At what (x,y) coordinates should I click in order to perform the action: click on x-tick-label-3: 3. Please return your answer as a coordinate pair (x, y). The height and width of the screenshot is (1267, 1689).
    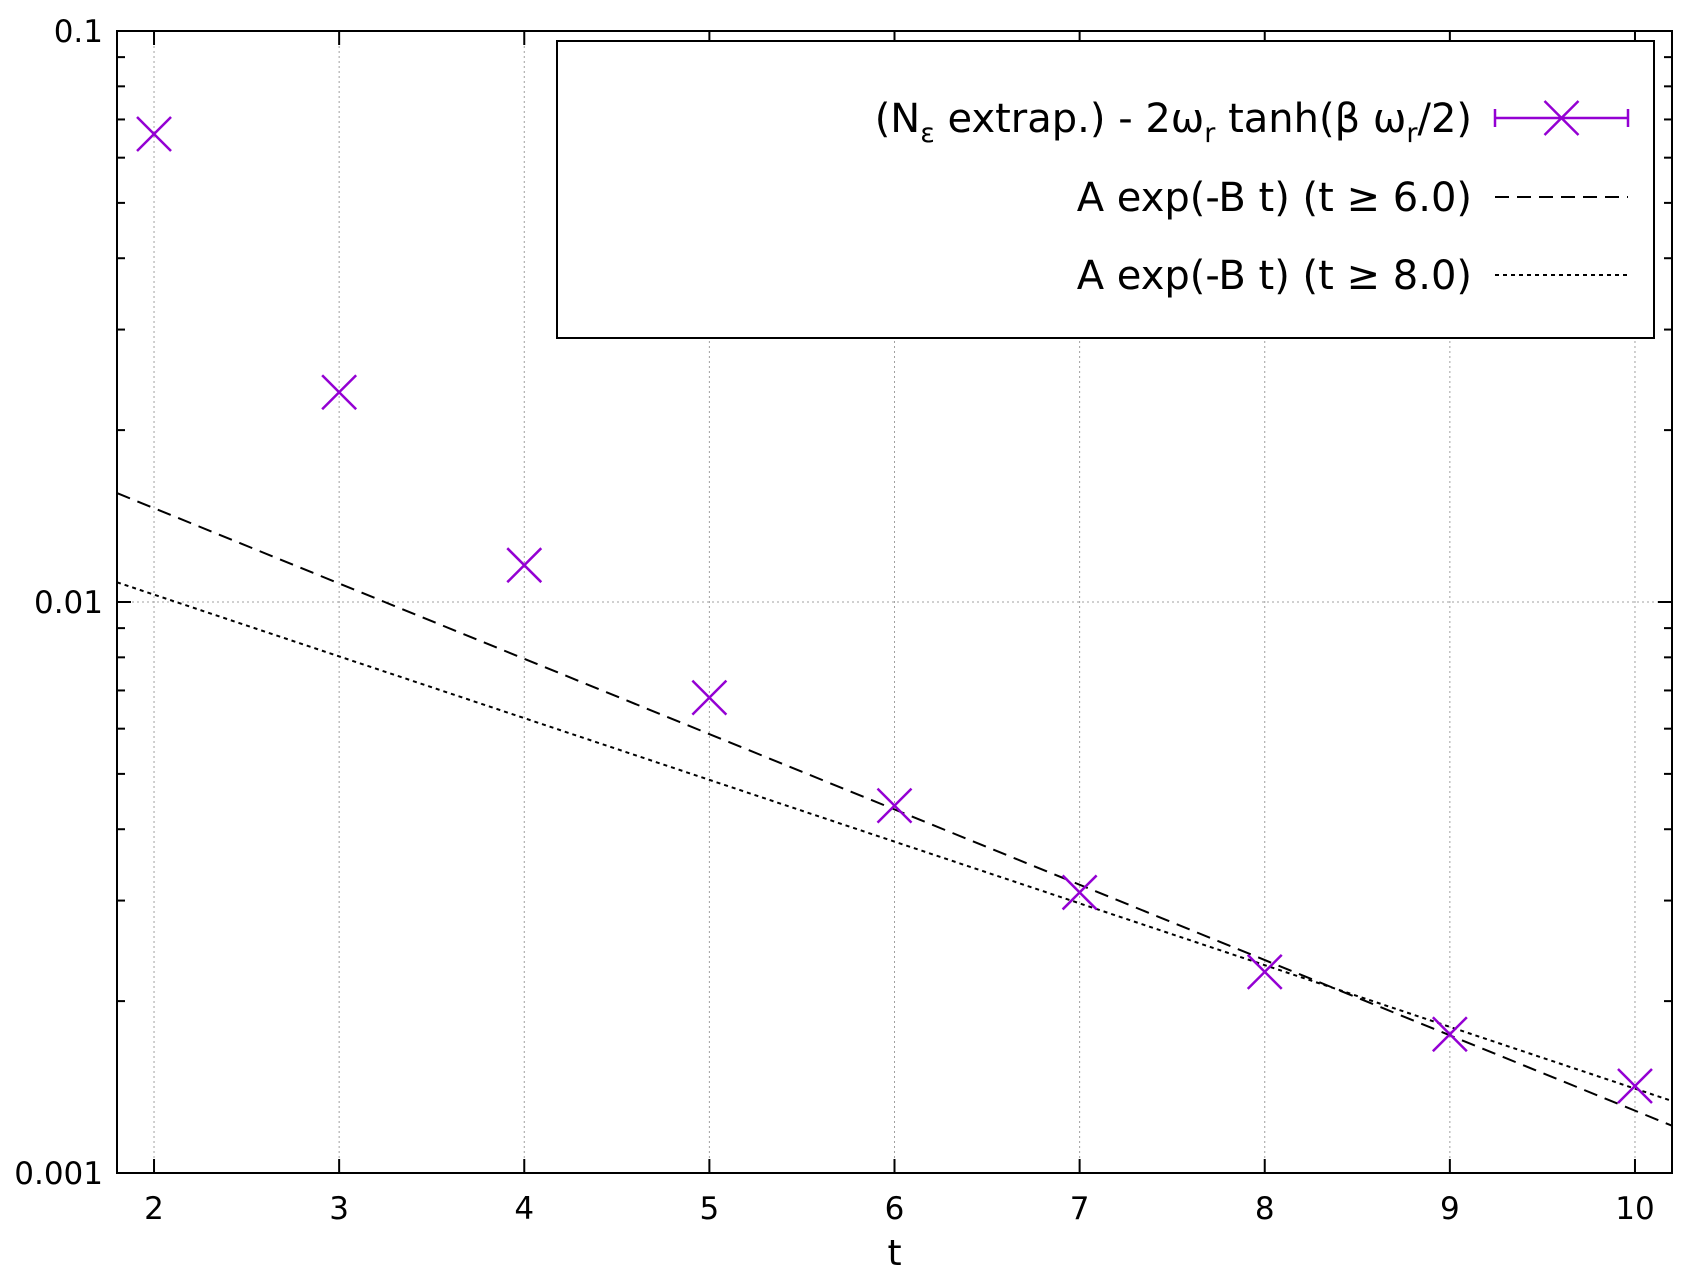
    Looking at the image, I should click on (339, 1209).